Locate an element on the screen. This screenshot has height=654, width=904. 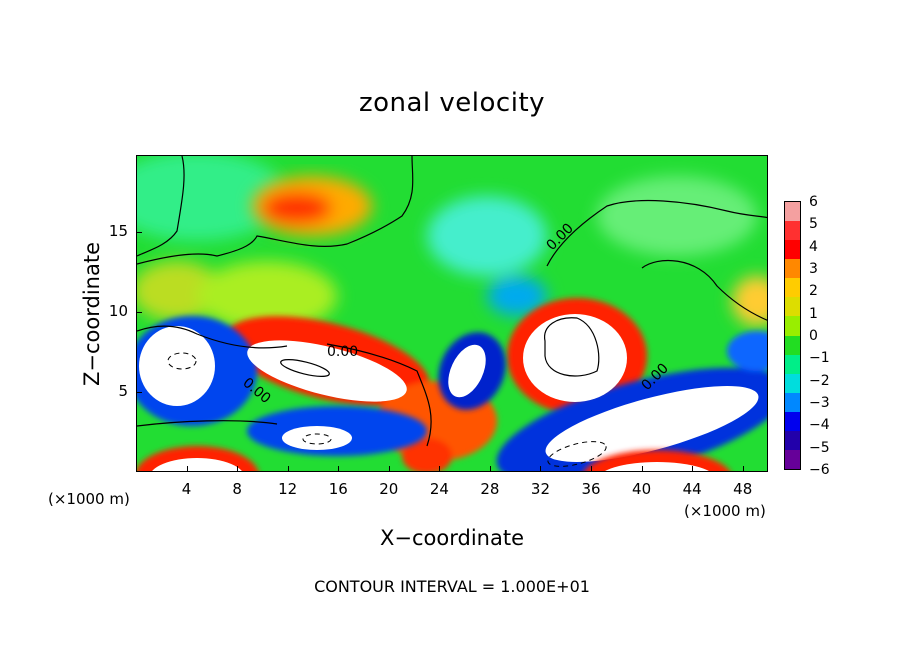
x-tick-label: 16 is located at coordinates (338, 489).